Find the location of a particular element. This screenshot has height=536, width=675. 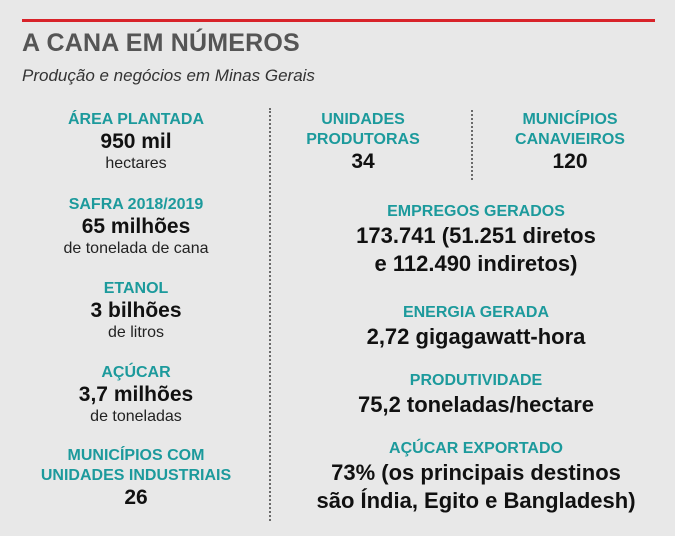

stat-unit: de tonelada de cana is located at coordinates (136, 248).